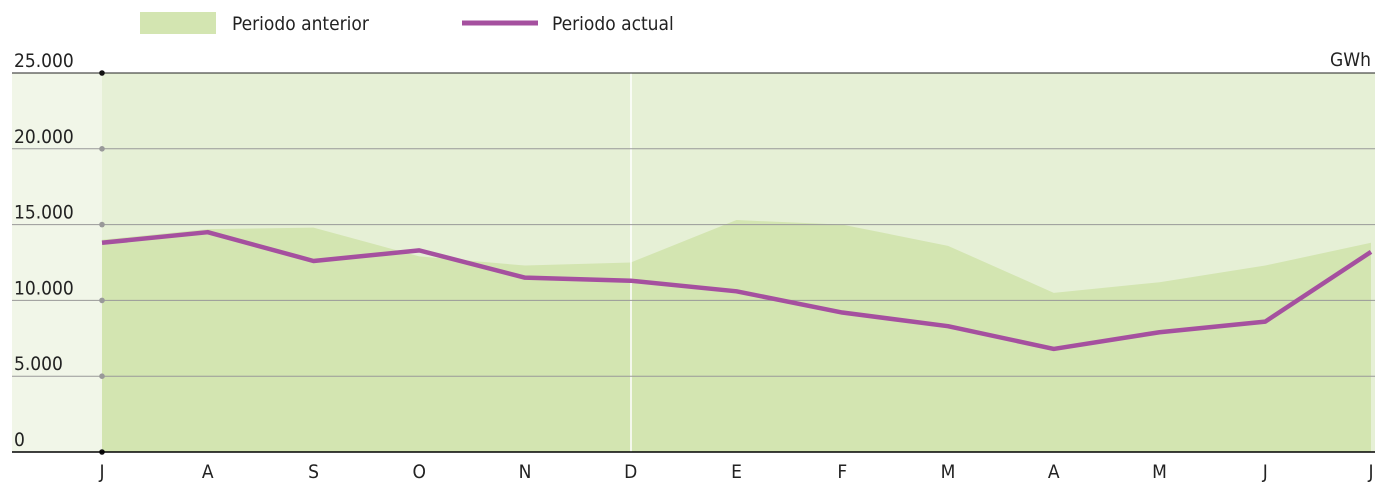 Image resolution: width=1375 pixels, height=482 pixels. What do you see at coordinates (38, 364) in the screenshot?
I see `y-tick-label: 5.000` at bounding box center [38, 364].